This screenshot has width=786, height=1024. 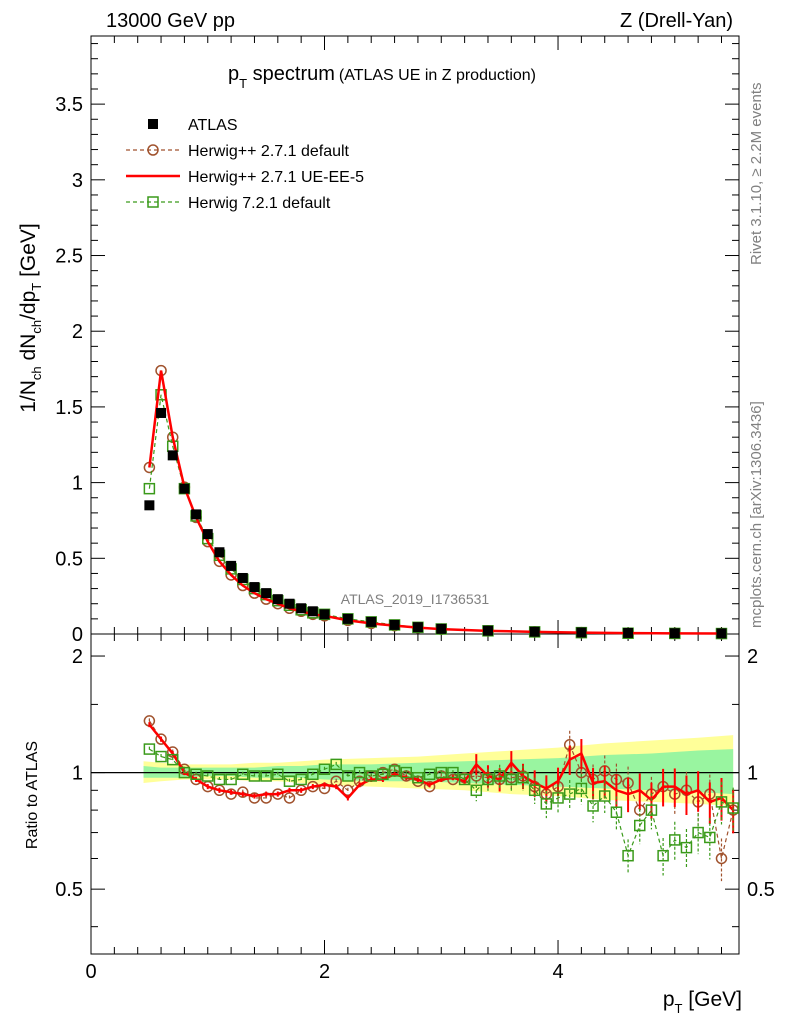 I want to click on plot-title: pT spectrum (ATLAS UE in Z production), so click(x=382, y=77).